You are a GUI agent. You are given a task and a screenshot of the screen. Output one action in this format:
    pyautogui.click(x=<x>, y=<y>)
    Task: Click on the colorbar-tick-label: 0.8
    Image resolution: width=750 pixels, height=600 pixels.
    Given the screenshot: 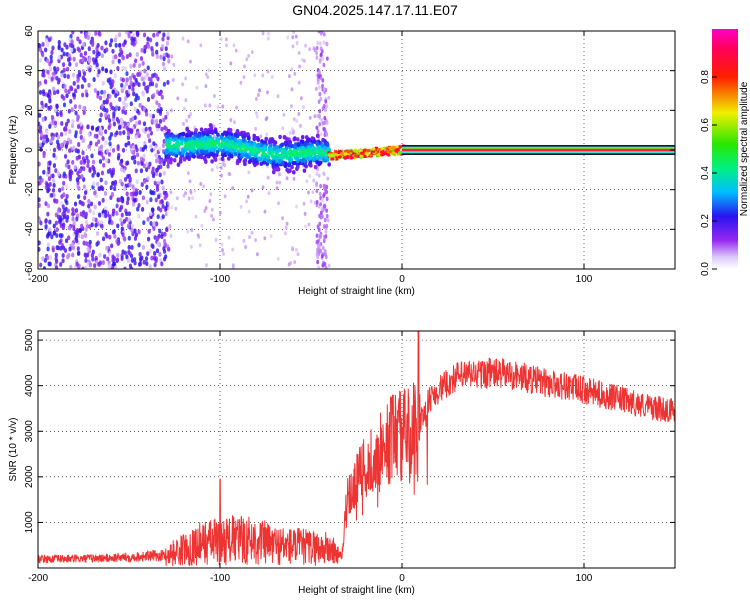 What is the action you would take?
    pyautogui.click(x=705, y=77)
    